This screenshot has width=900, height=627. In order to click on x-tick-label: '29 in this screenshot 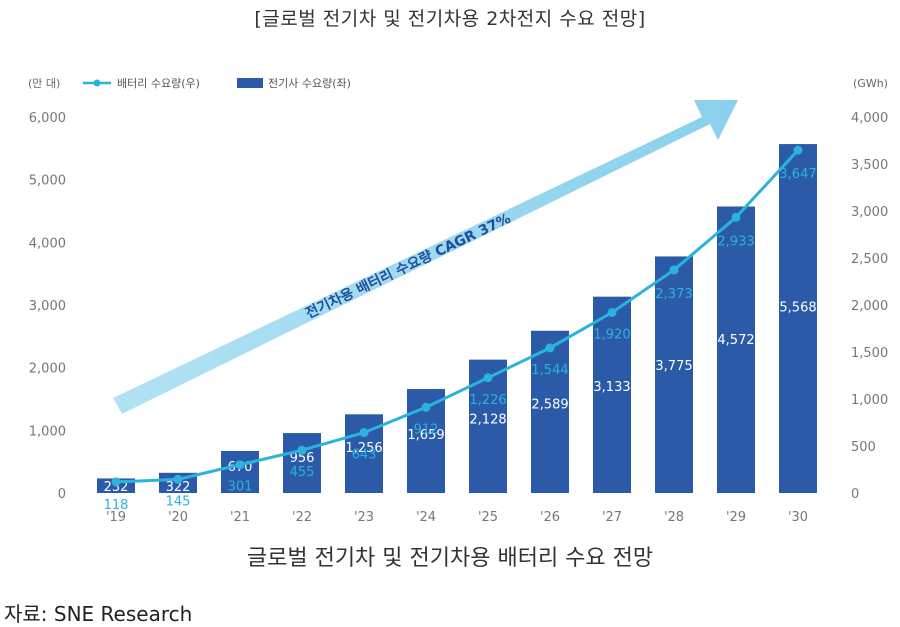, I will do `click(736, 517)`.